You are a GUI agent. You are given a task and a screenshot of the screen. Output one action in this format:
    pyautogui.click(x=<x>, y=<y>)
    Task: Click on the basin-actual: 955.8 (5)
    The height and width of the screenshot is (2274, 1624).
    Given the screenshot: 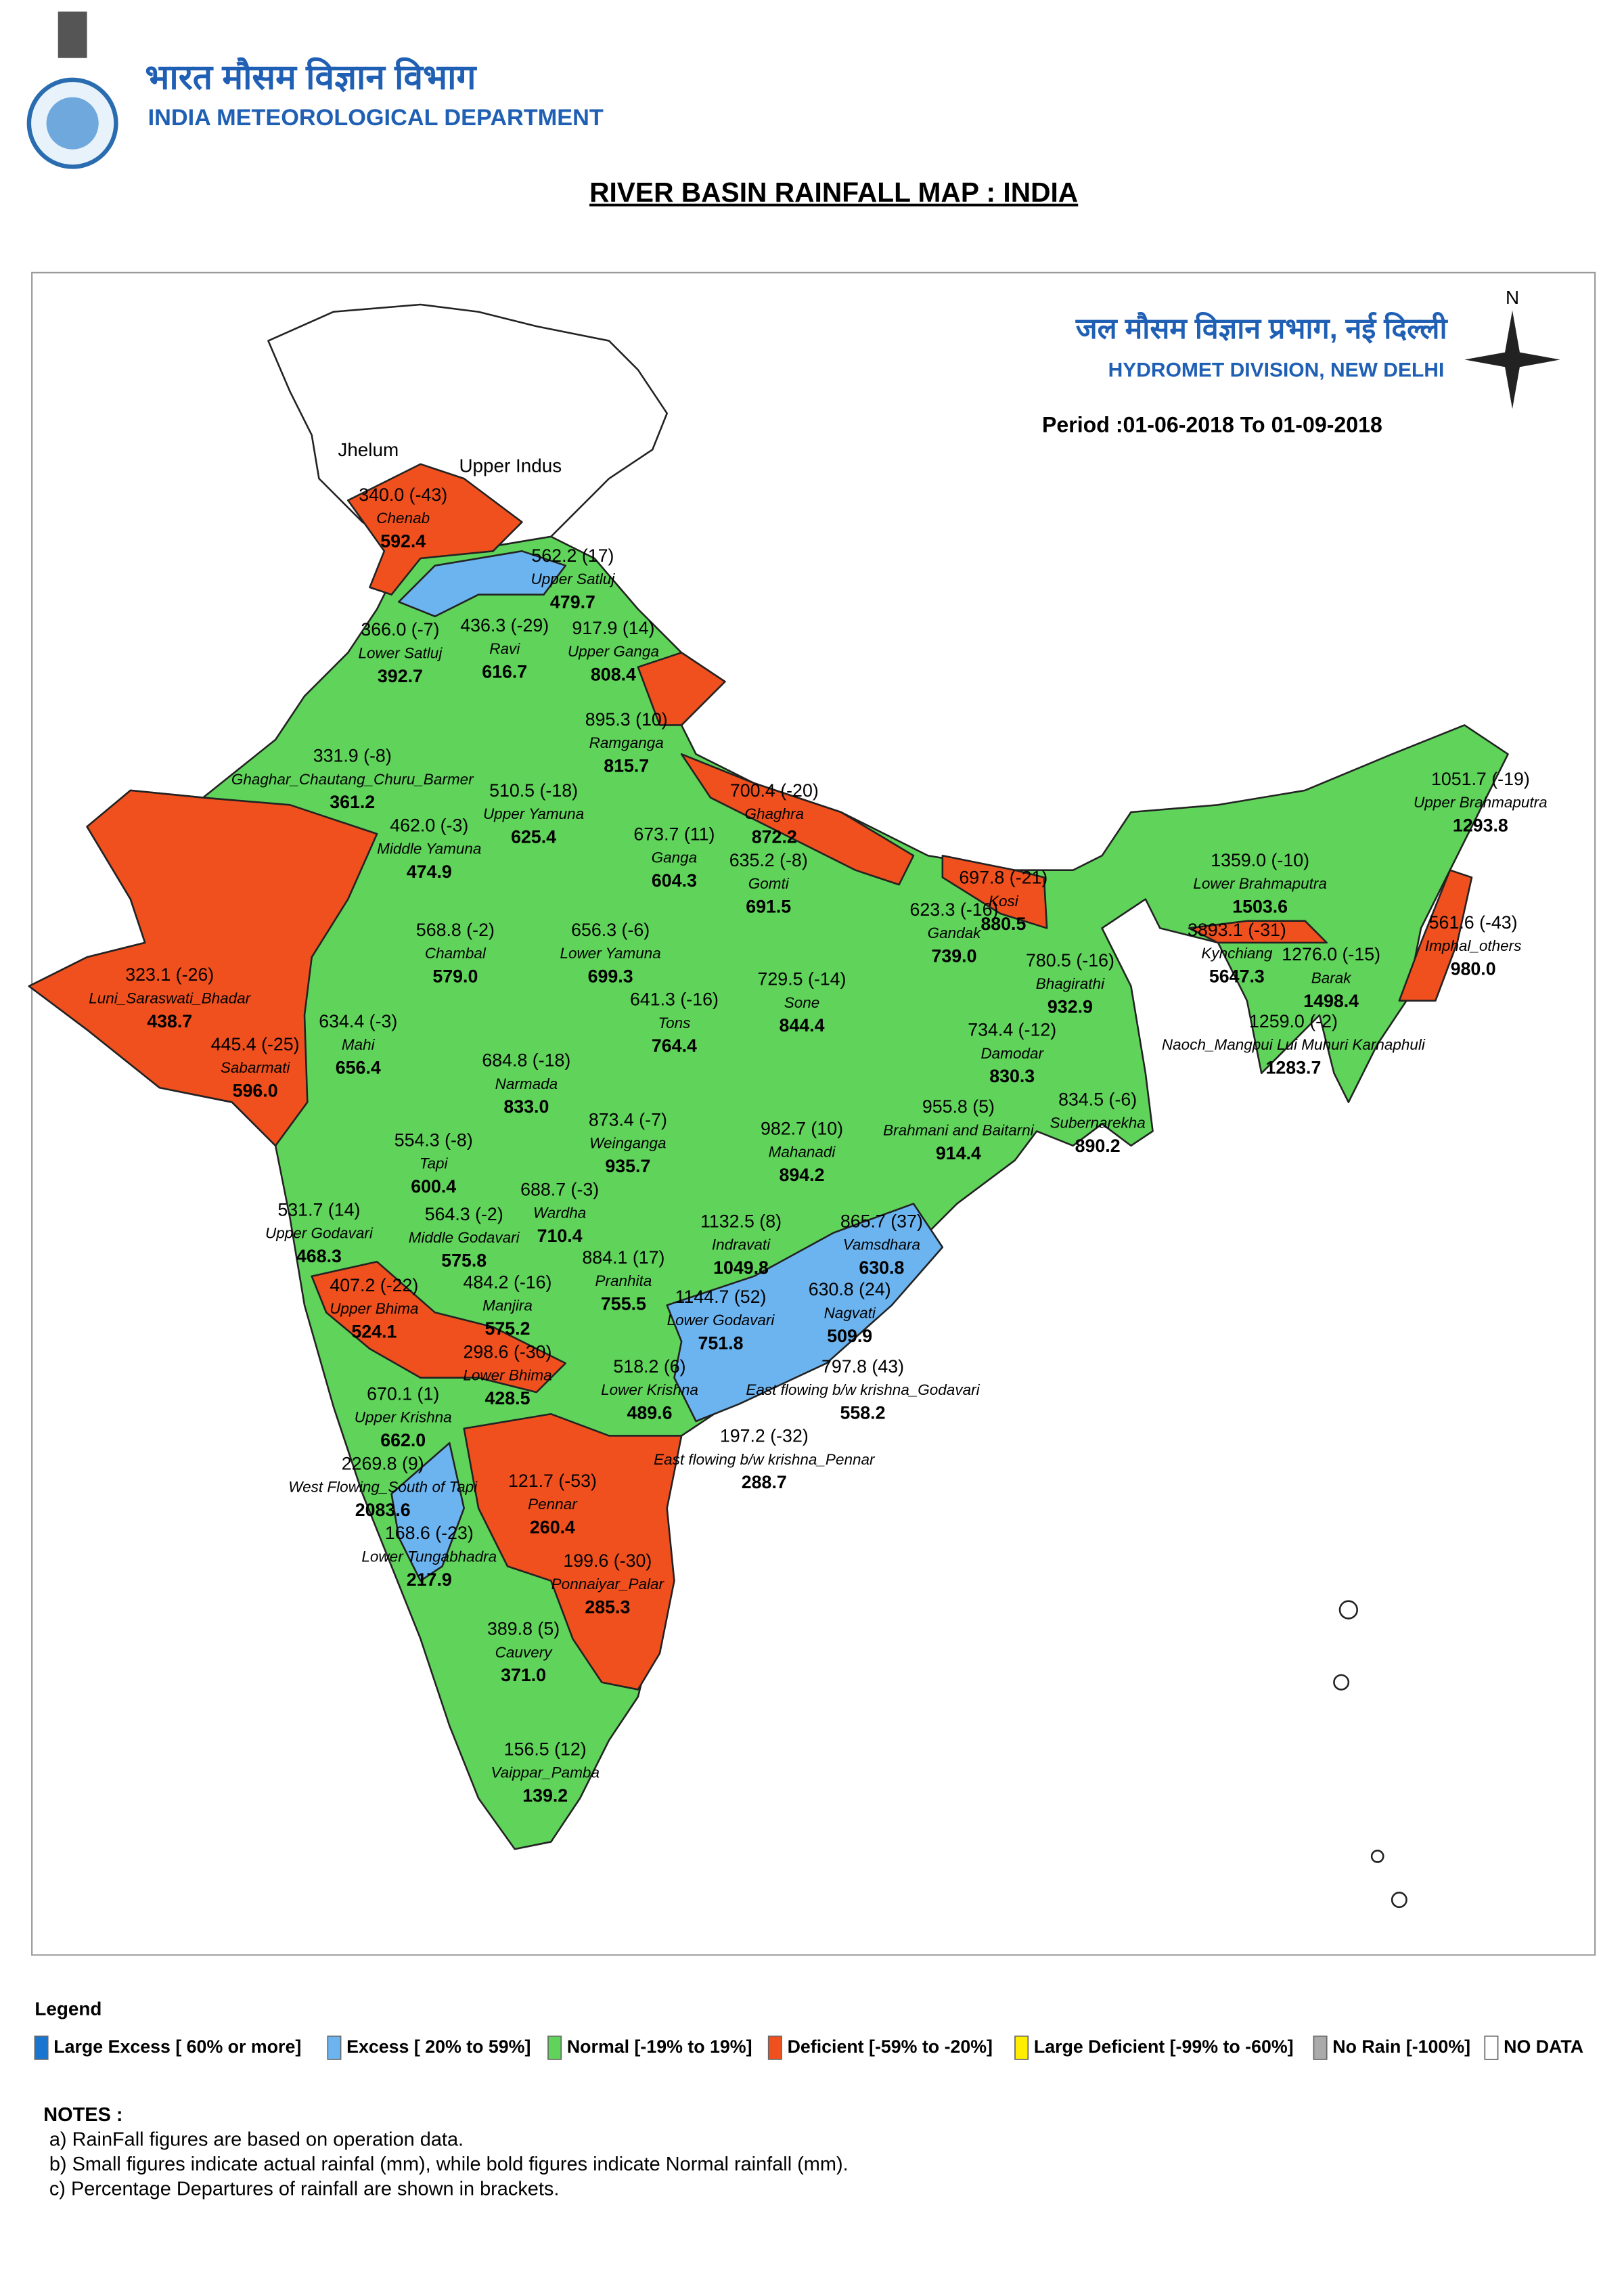 What is the action you would take?
    pyautogui.click(x=958, y=1106)
    